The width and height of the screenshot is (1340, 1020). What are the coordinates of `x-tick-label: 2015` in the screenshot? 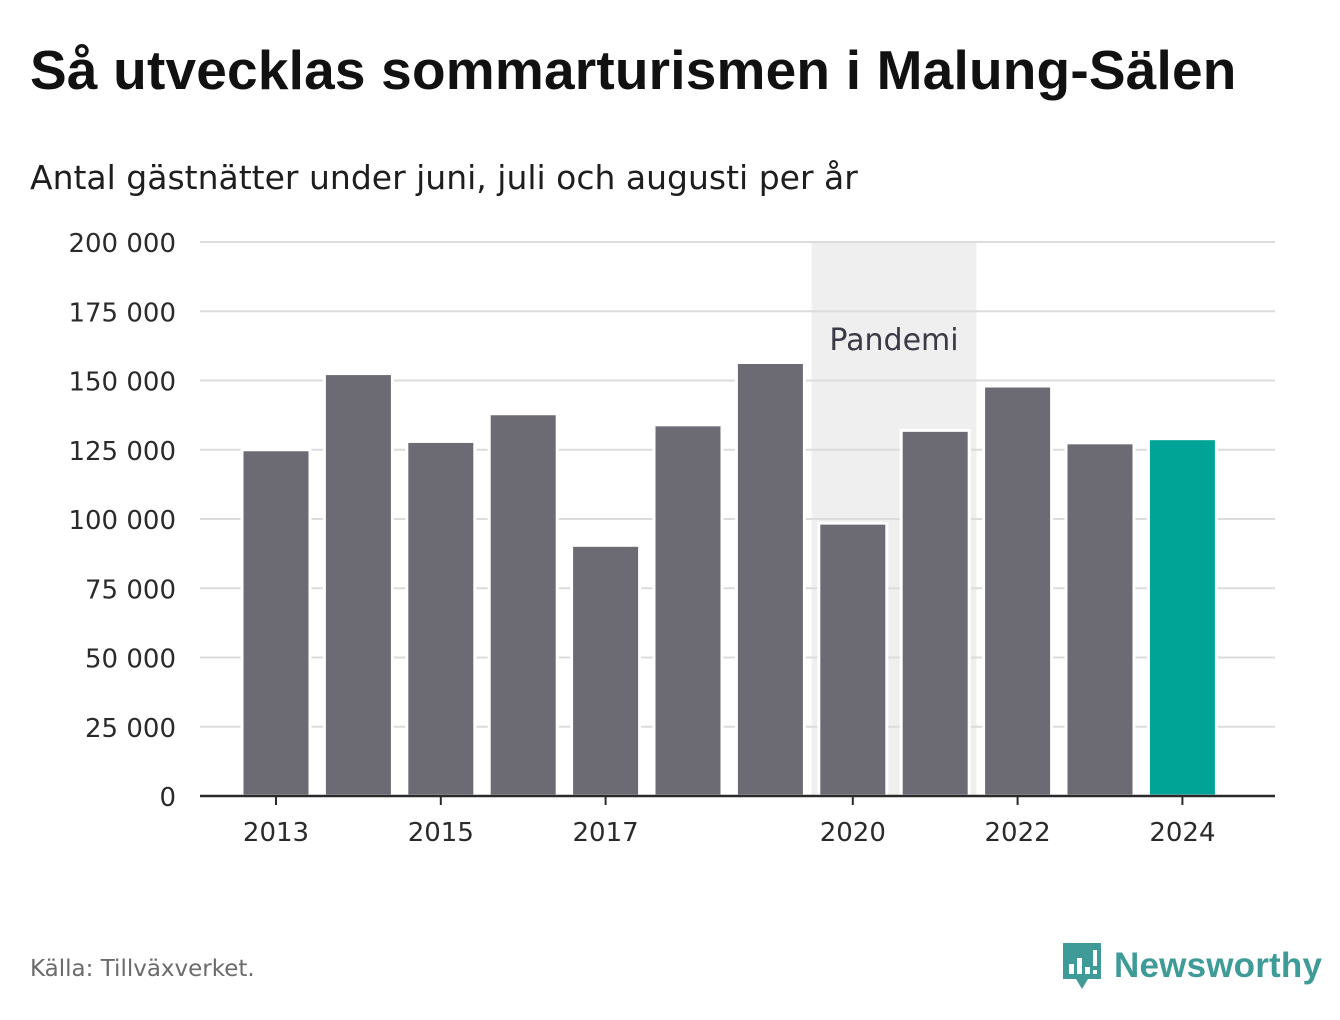 It's located at (441, 833).